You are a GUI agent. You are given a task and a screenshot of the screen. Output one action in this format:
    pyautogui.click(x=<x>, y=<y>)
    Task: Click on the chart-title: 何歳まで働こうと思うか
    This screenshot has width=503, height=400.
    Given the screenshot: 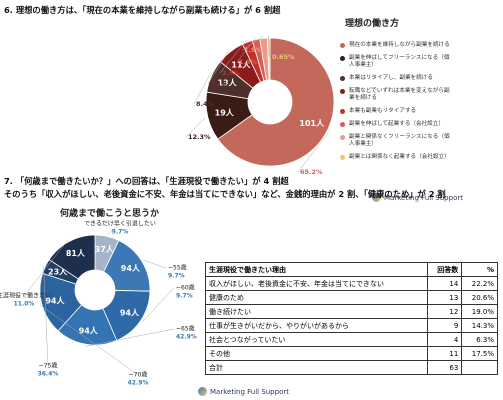 What is the action you would take?
    pyautogui.click(x=110, y=214)
    